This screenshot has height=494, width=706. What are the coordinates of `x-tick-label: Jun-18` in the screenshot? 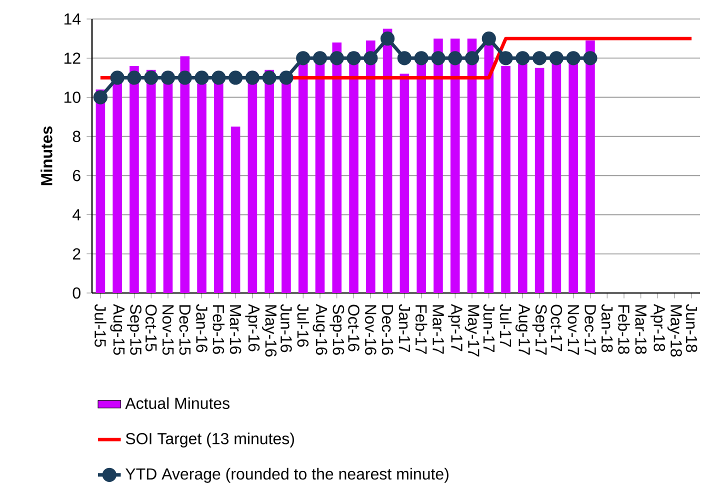 It's located at (692, 328).